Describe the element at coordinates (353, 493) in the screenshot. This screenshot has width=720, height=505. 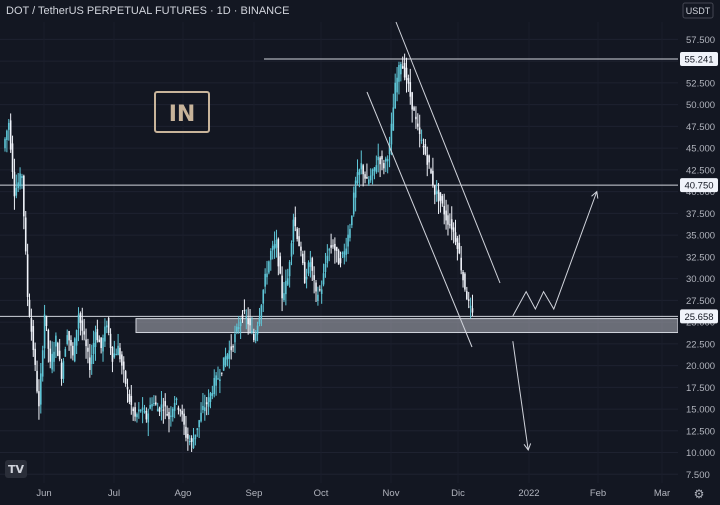
I see `time-axis: Jun Jul Ago Sep Oct Nov Dic 2022 Feb Mar` at that location.